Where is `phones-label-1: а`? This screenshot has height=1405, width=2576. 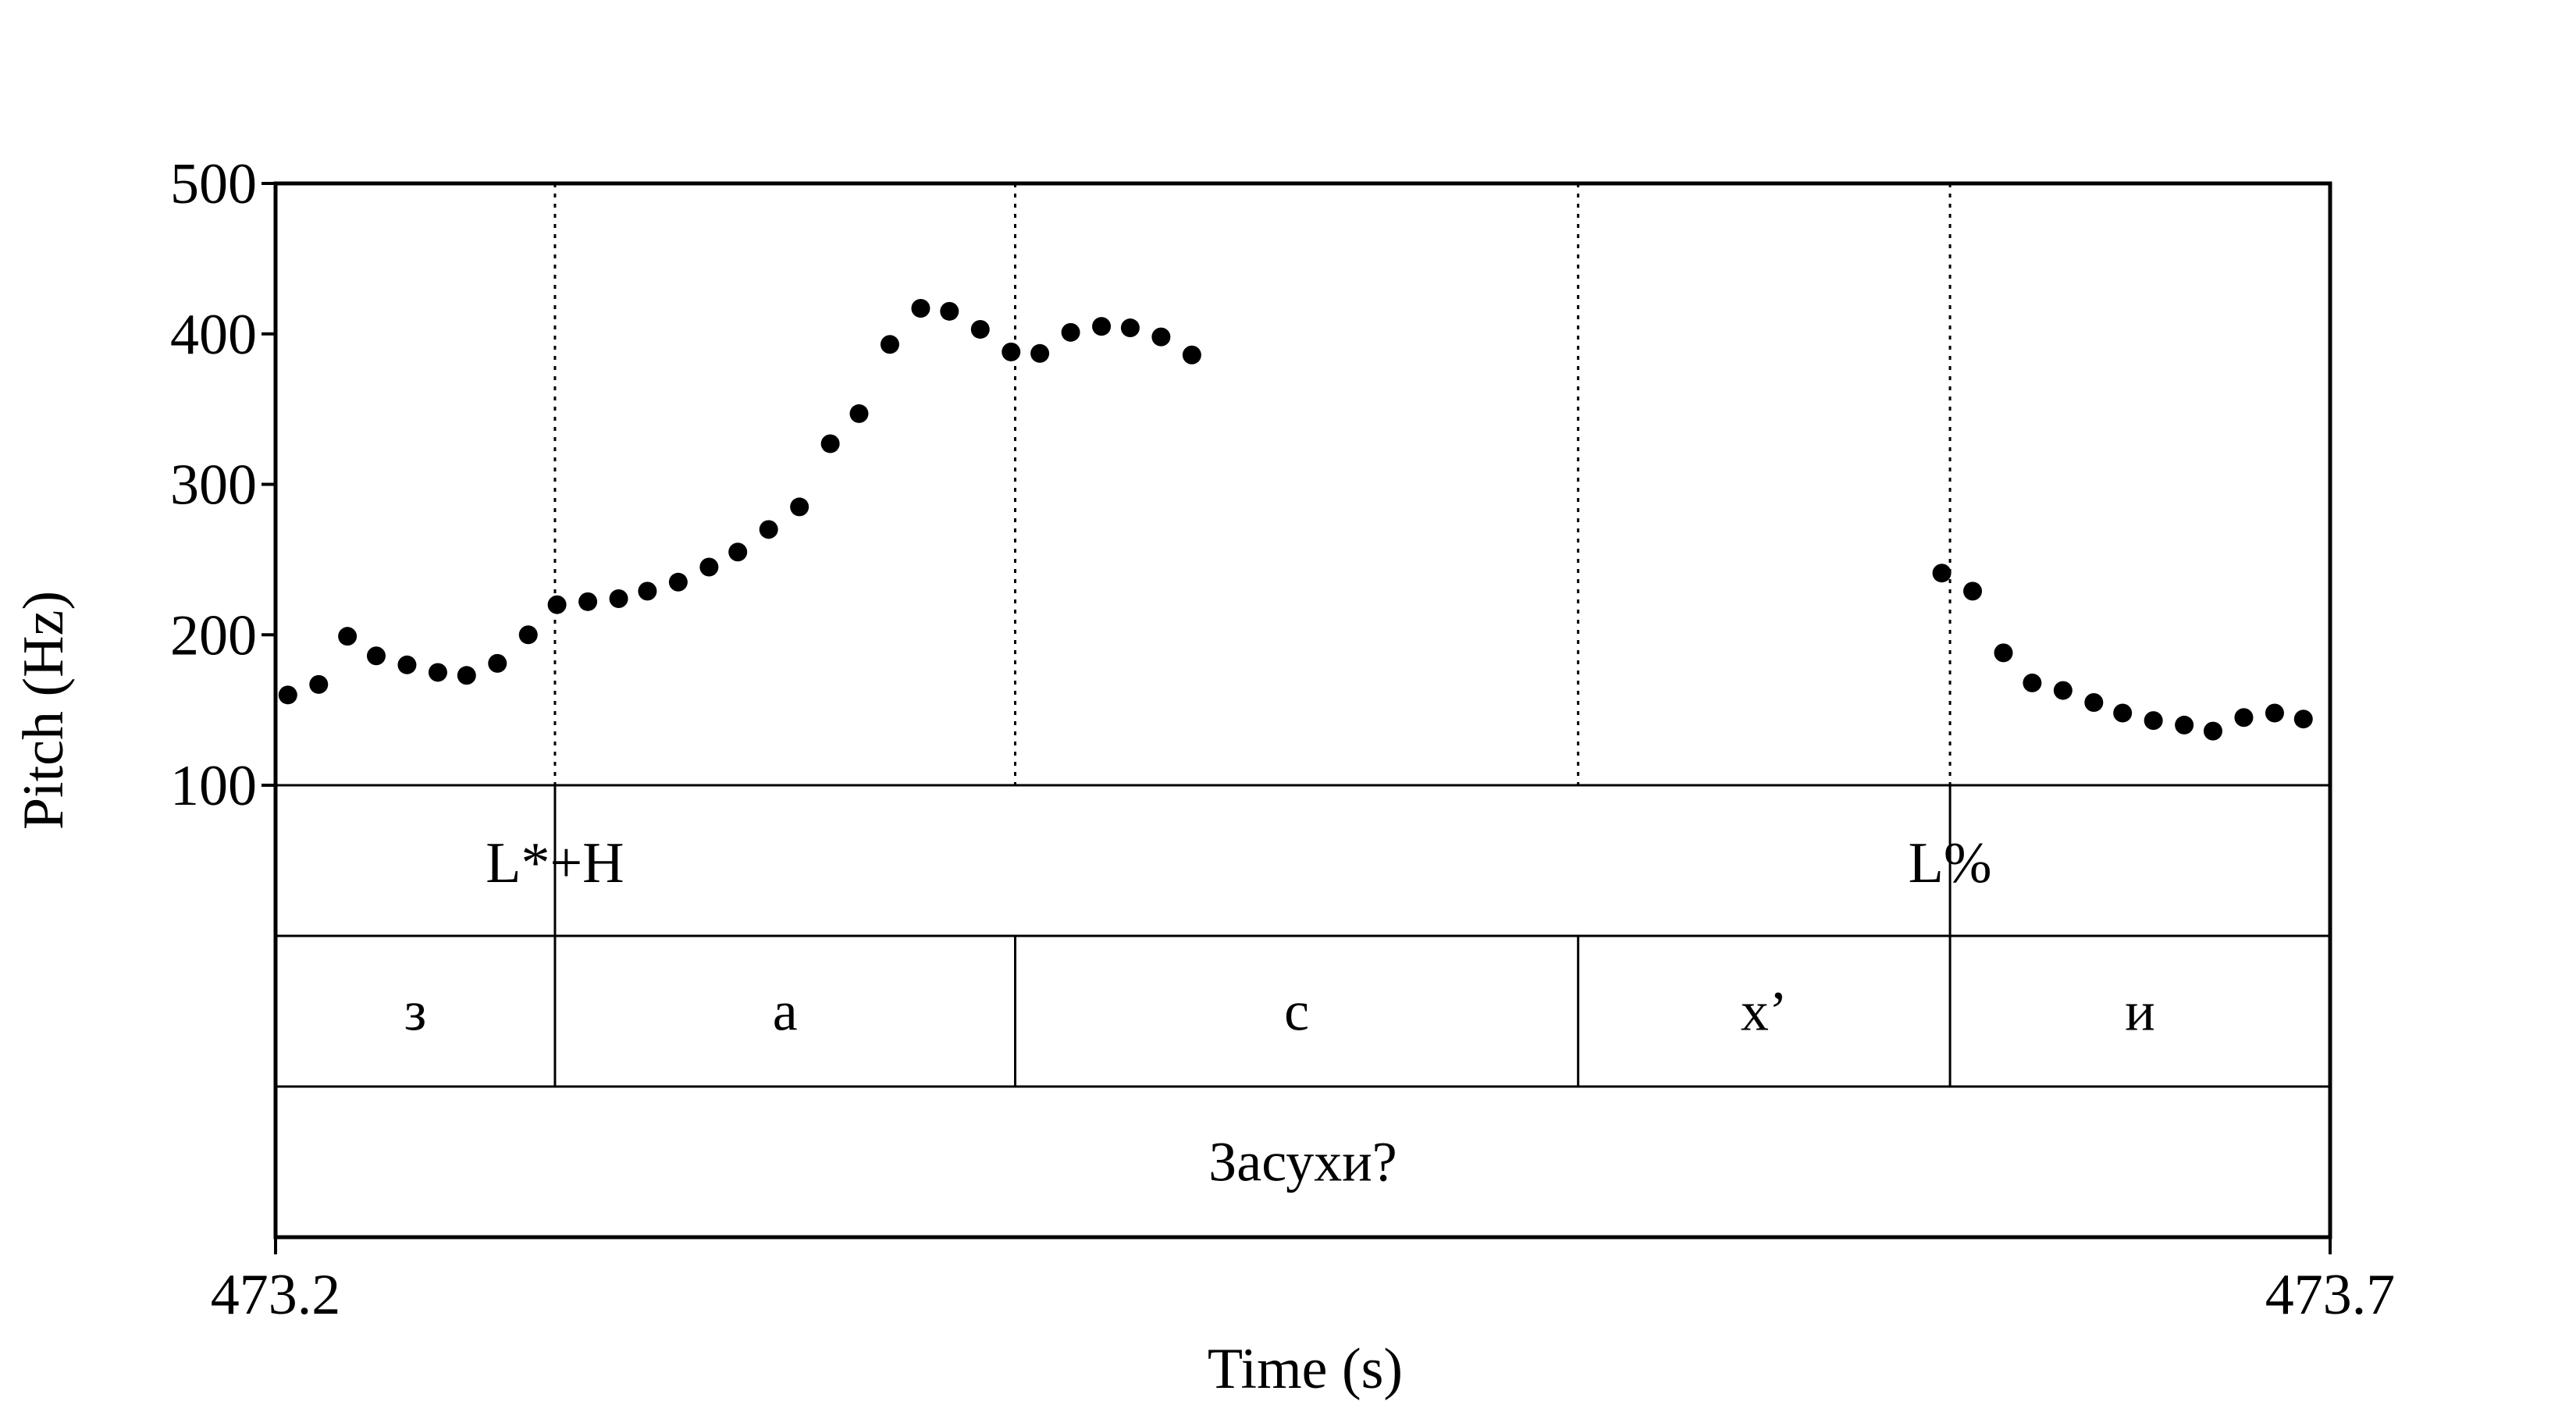 phones-label-1: а is located at coordinates (785, 1012).